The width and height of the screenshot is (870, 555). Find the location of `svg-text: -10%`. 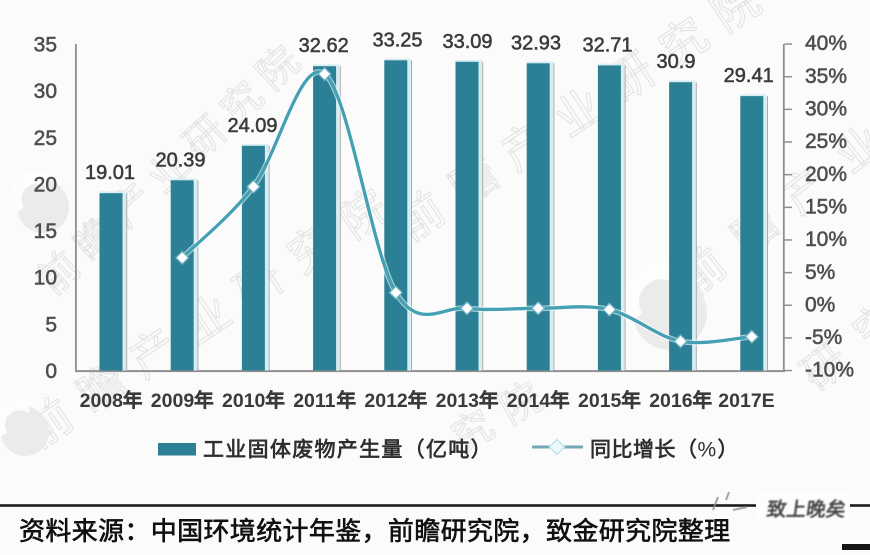

svg-text: -10% is located at coordinates (829, 370).